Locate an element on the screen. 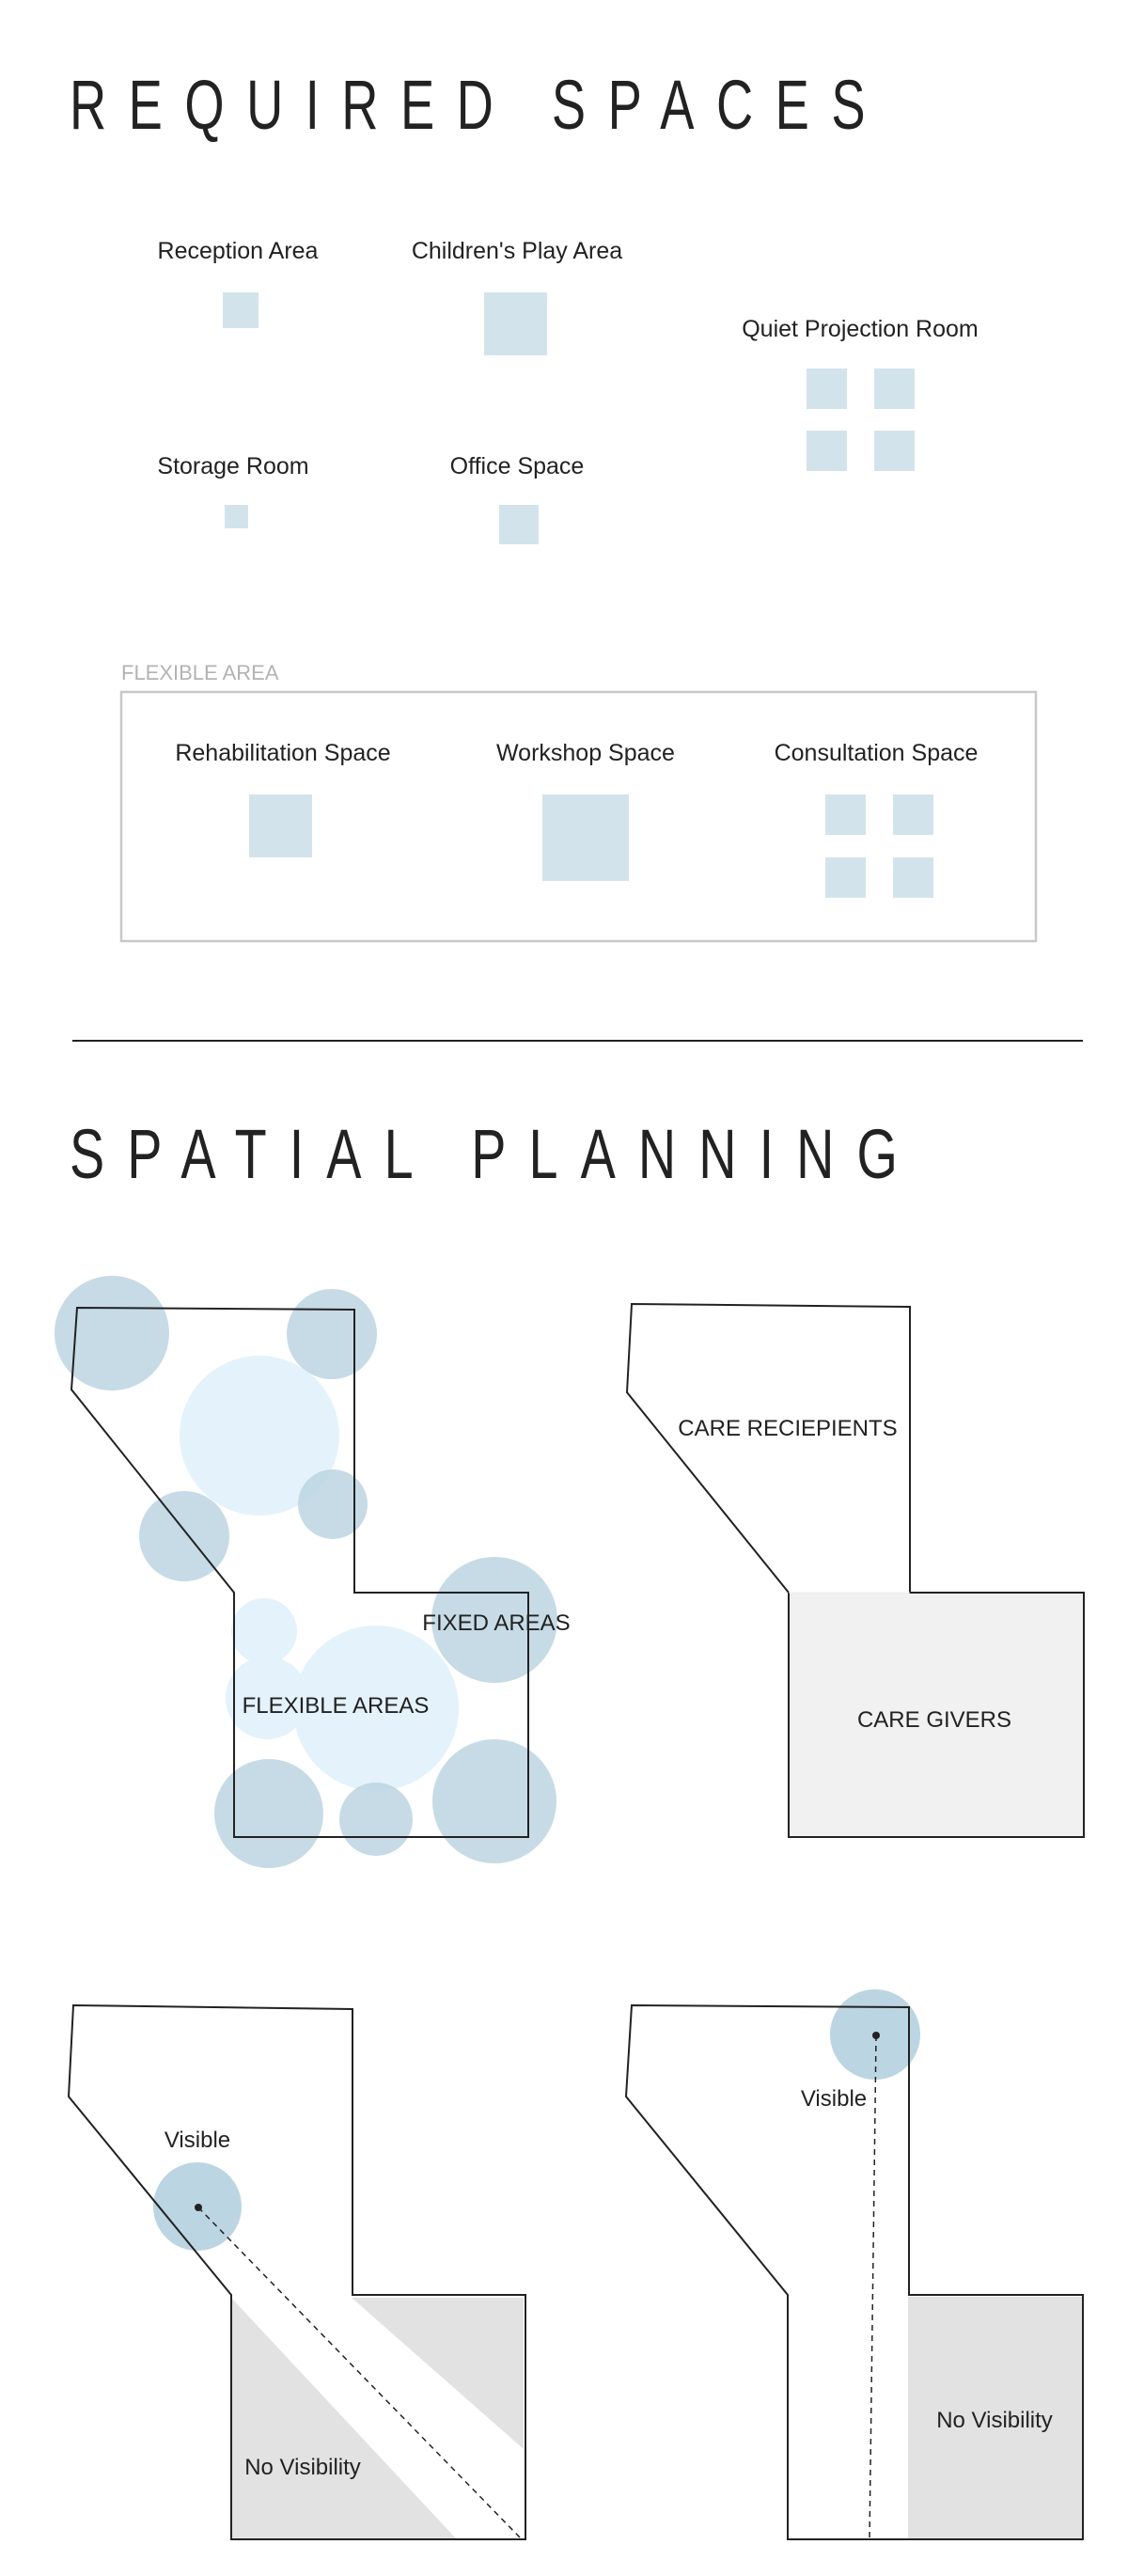 The width and height of the screenshot is (1128, 2576). storage-room-label: Storage Room is located at coordinates (232, 466).